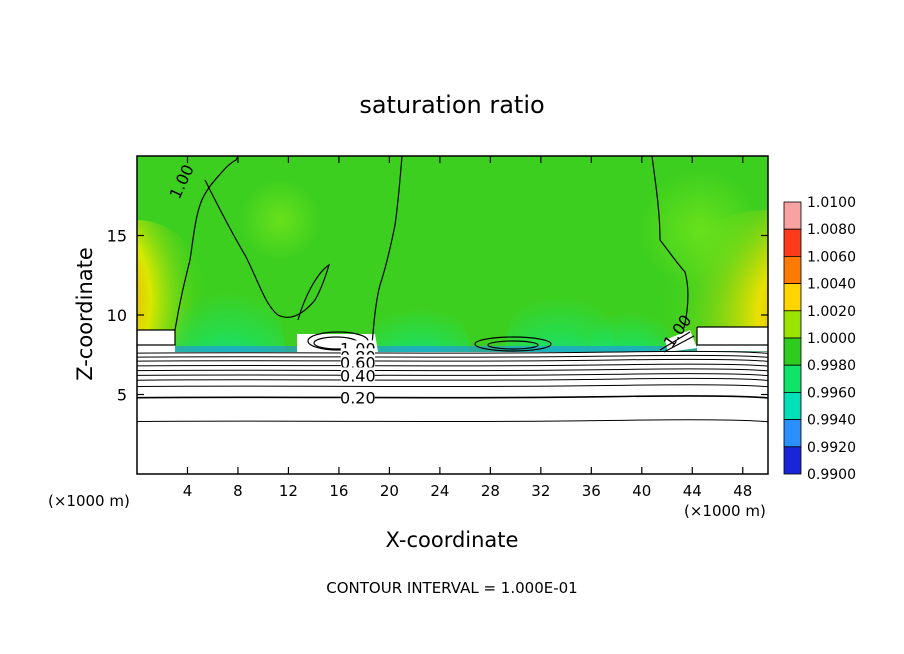 The image size is (904, 654). What do you see at coordinates (831, 230) in the screenshot?
I see `colorbar-label: 1.0080` at bounding box center [831, 230].